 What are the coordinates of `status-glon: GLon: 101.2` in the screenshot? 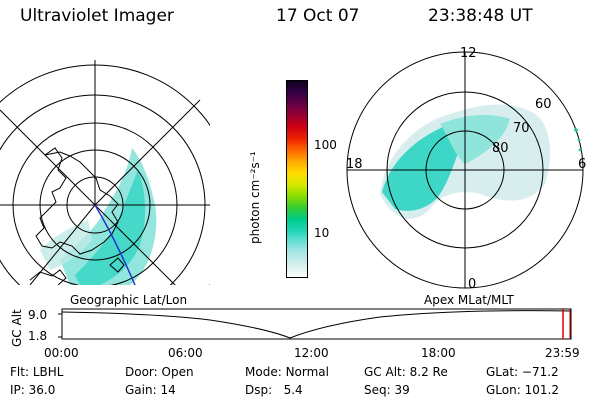 It's located at (522, 390).